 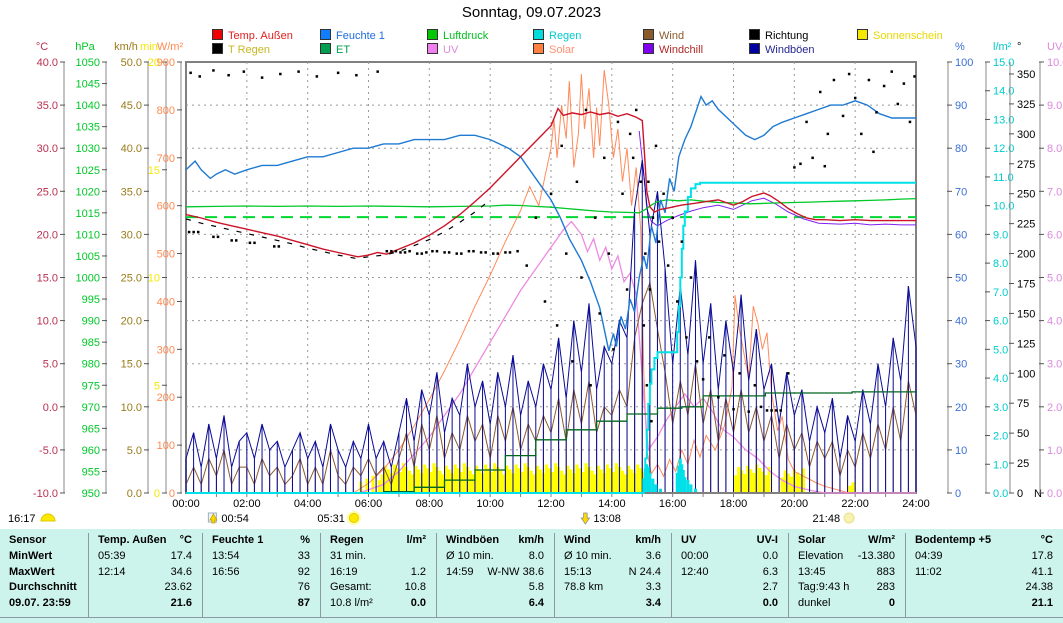 I want to click on legend-label: Richtung, so click(x=787, y=36).